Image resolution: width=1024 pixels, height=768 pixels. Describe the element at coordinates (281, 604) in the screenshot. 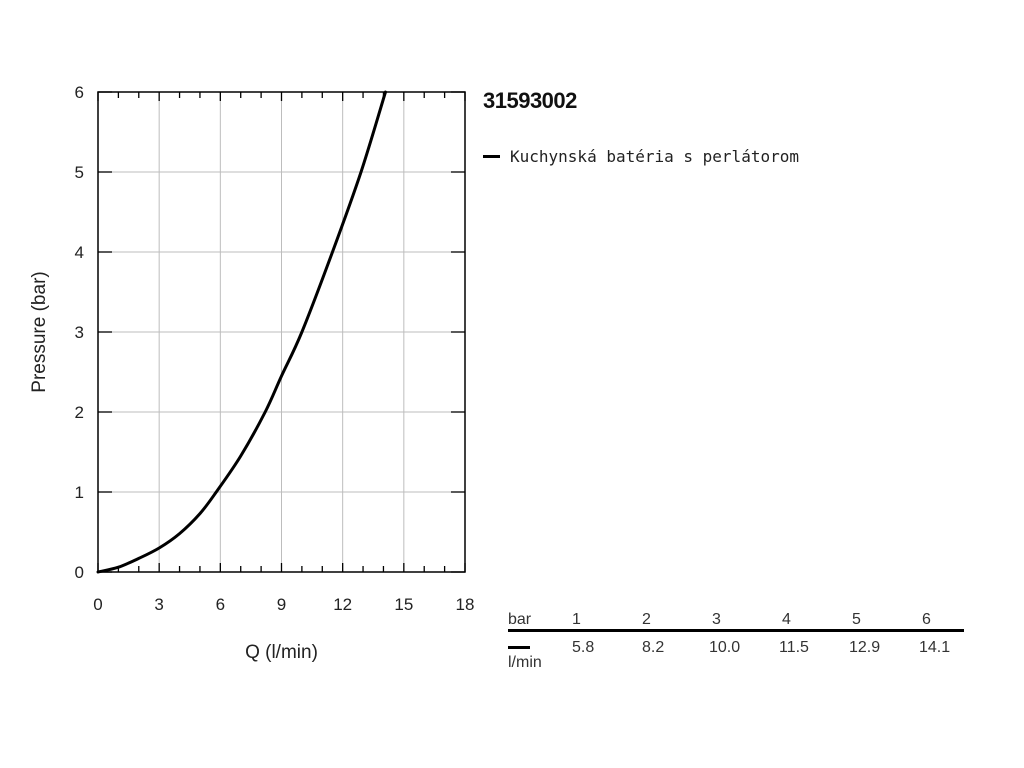

I see `x-tick-label: 9` at that location.